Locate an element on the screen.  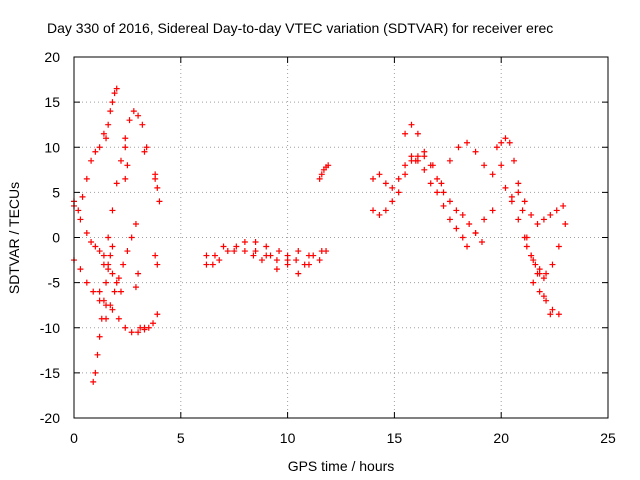
y-tick-label: 0 is located at coordinates (56, 238).